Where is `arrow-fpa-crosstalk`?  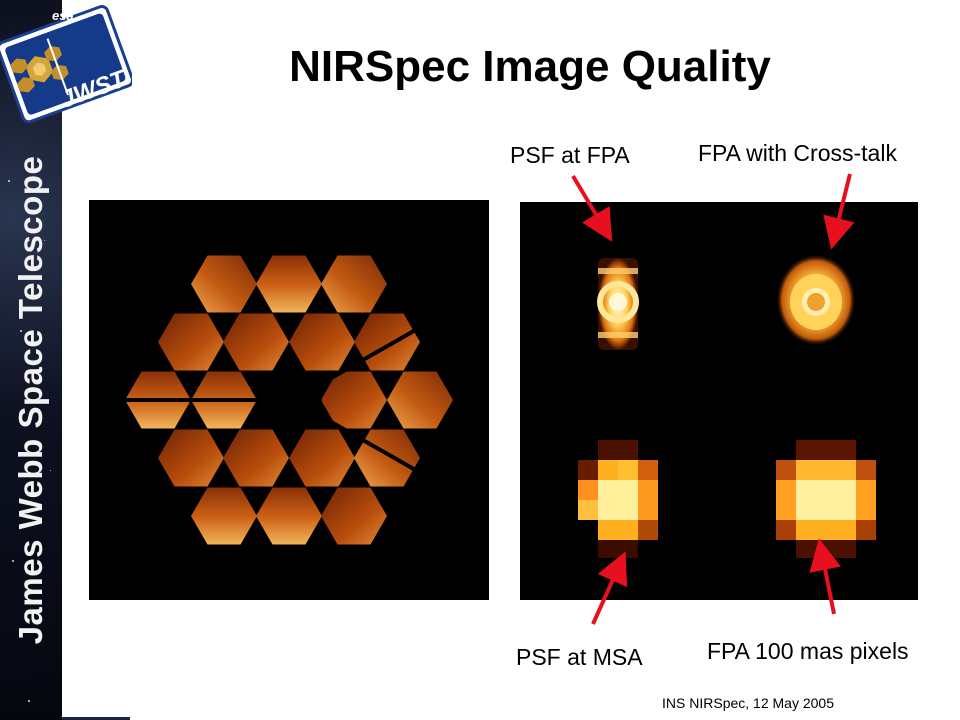
arrow-fpa-crosstalk is located at coordinates (839, 211).